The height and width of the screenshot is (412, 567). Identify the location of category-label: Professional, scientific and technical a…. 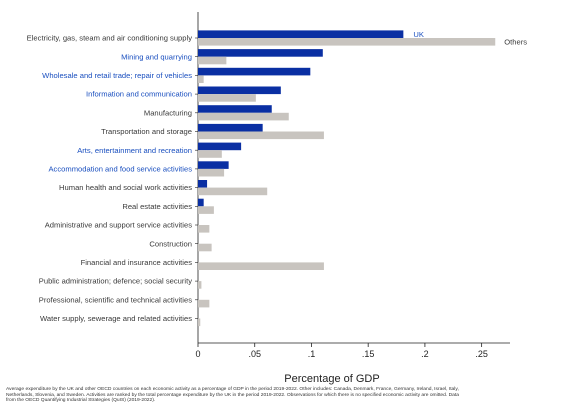
(115, 299).